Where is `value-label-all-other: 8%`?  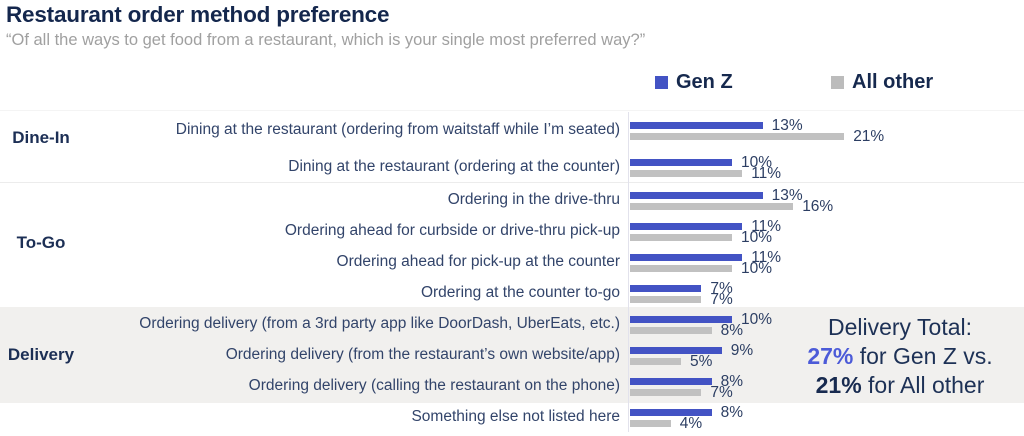 value-label-all-other: 8% is located at coordinates (731, 330).